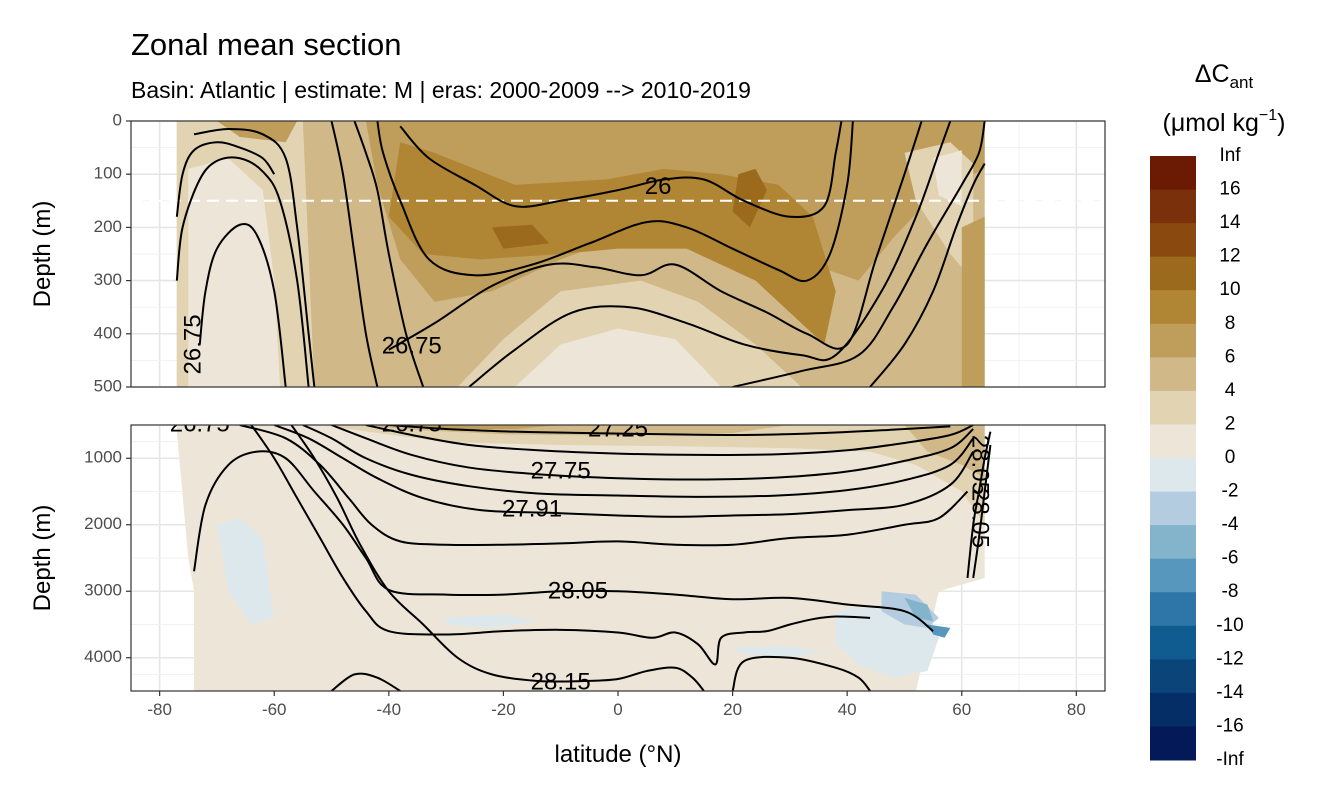 This screenshot has width=1344, height=806. Describe the element at coordinates (1229, 625) in the screenshot. I see `colorbar-label: -10` at that location.